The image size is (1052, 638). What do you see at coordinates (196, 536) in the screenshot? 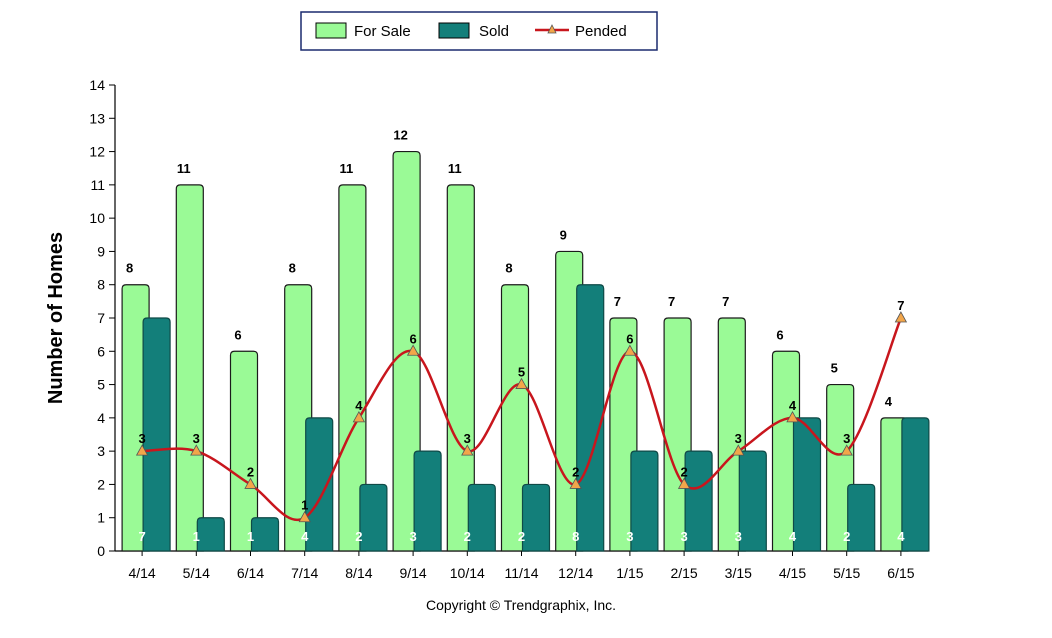
I see `label-sold-5-14: 1` at bounding box center [196, 536].